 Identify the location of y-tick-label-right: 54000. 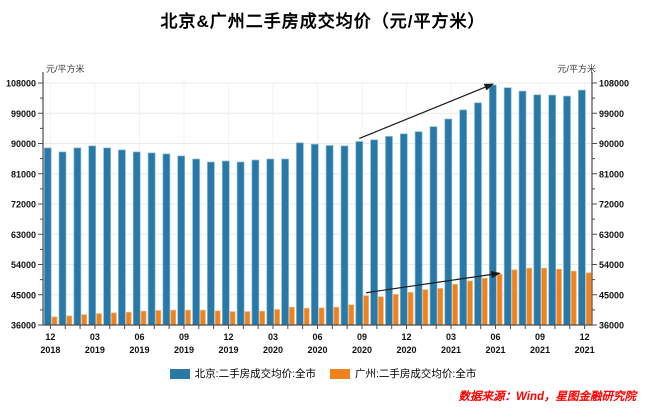
(611, 265).